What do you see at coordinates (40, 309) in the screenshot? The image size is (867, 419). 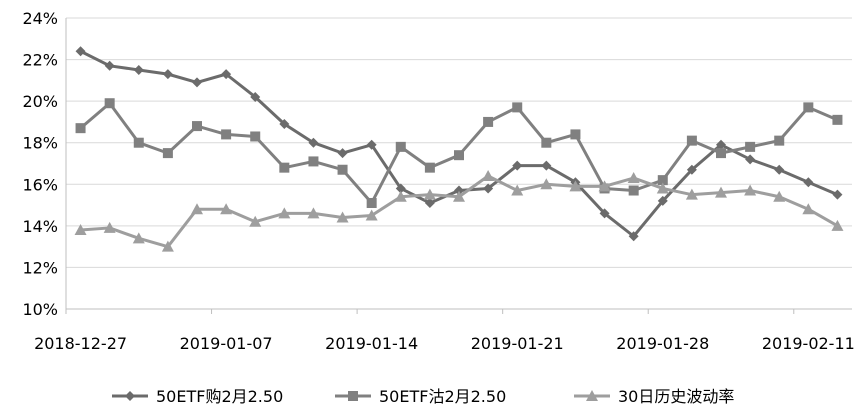 I see `y-tick-label: 10%` at bounding box center [40, 309].